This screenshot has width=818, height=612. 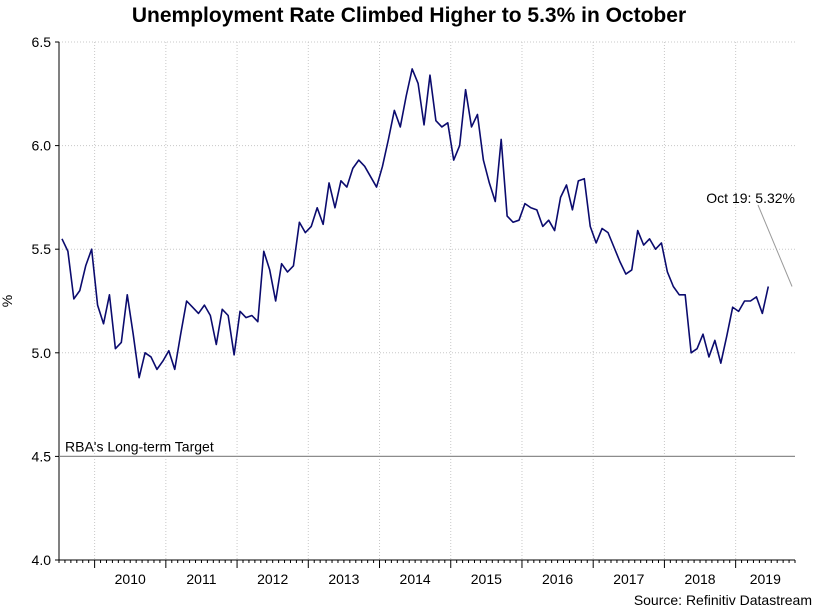 What do you see at coordinates (272, 579) in the screenshot?
I see `x-tick-label: 2012` at bounding box center [272, 579].